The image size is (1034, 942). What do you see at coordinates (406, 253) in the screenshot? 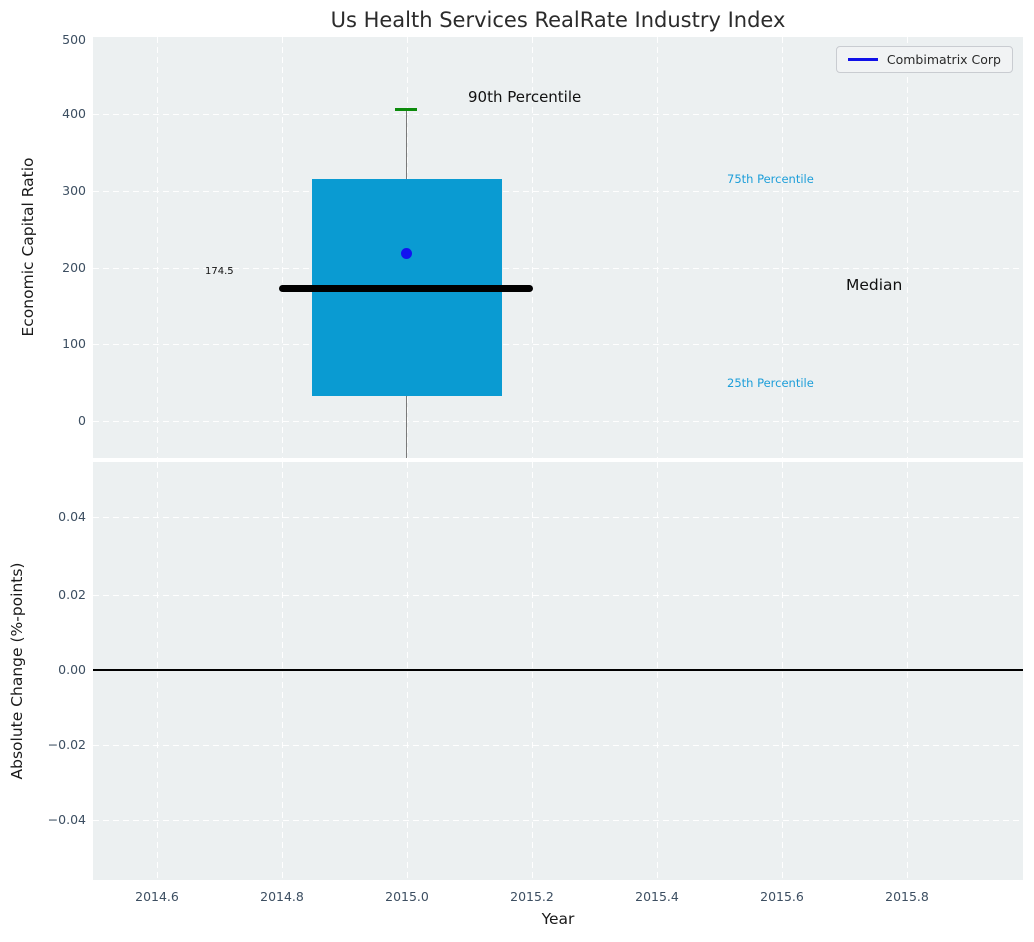
I see `company-data-point` at bounding box center [406, 253].